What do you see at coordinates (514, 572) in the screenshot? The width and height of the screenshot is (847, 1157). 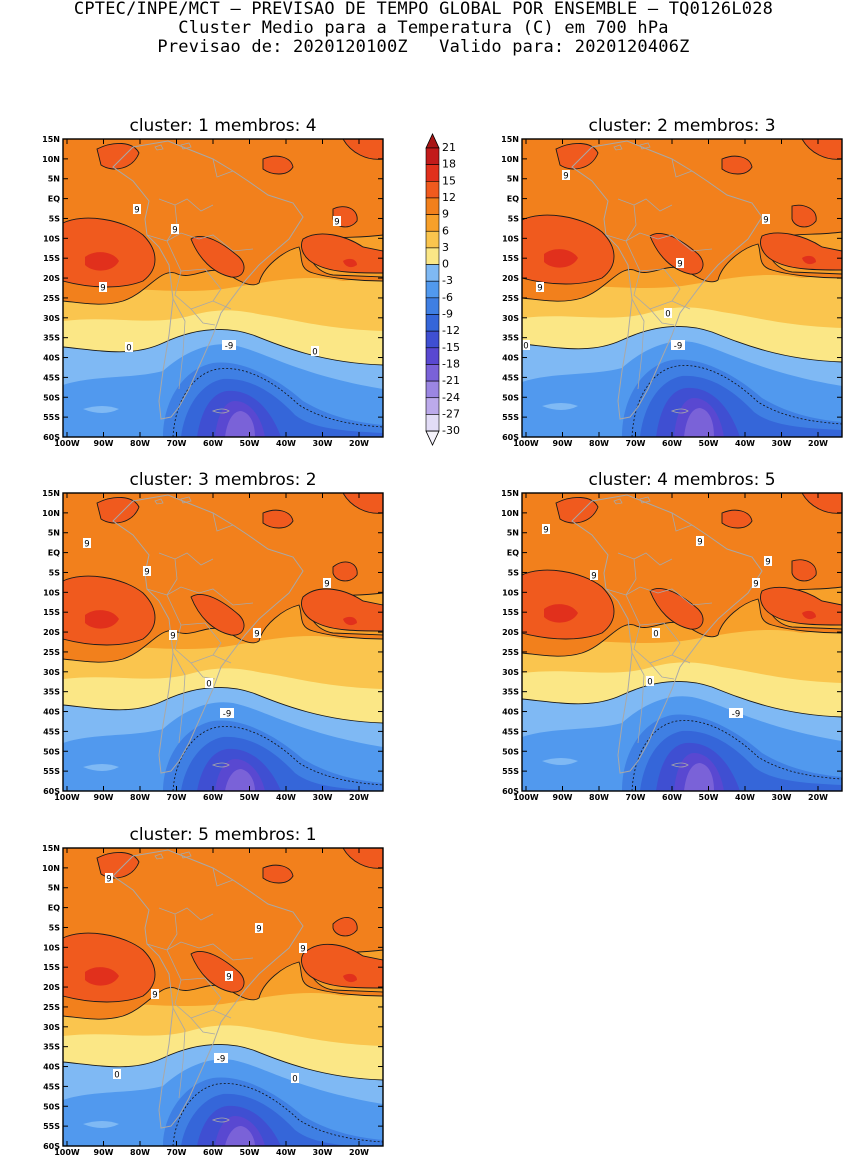 I see `lat-tick-label: 5S` at bounding box center [514, 572].